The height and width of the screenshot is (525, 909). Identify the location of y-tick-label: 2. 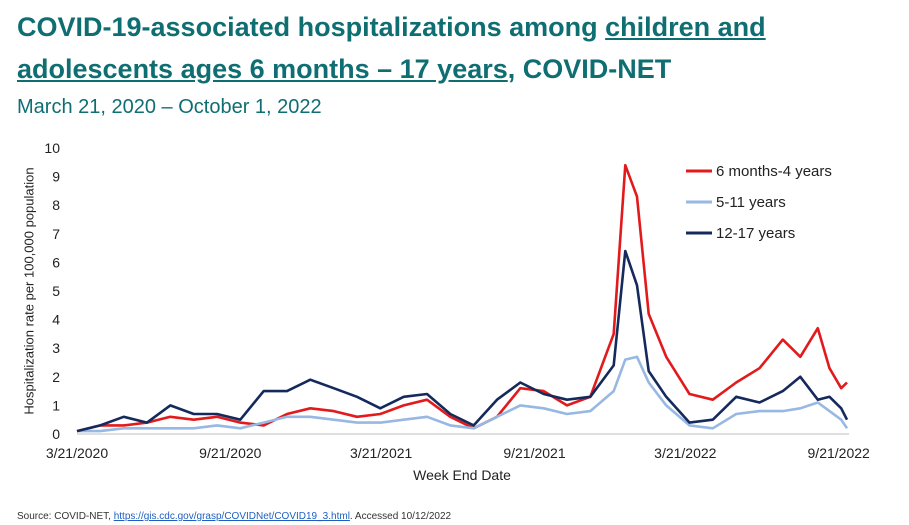
(56, 377).